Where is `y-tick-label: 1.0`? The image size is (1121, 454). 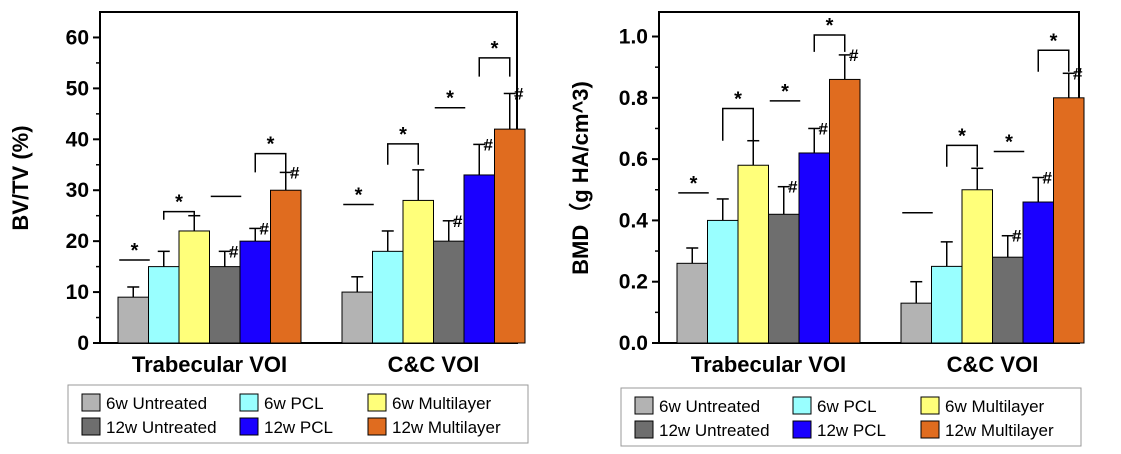
y-tick-label: 1.0 is located at coordinates (633, 37).